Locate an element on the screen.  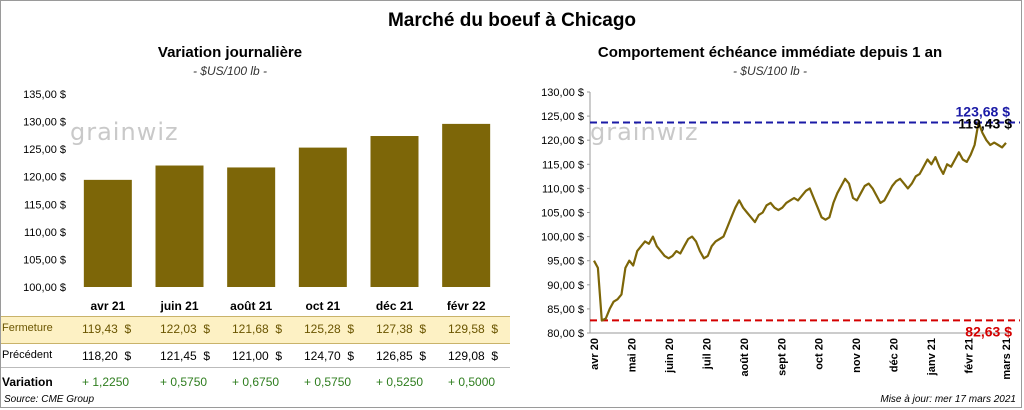
bar-y-tick-label: 110,00 $ is located at coordinates (45, 233).